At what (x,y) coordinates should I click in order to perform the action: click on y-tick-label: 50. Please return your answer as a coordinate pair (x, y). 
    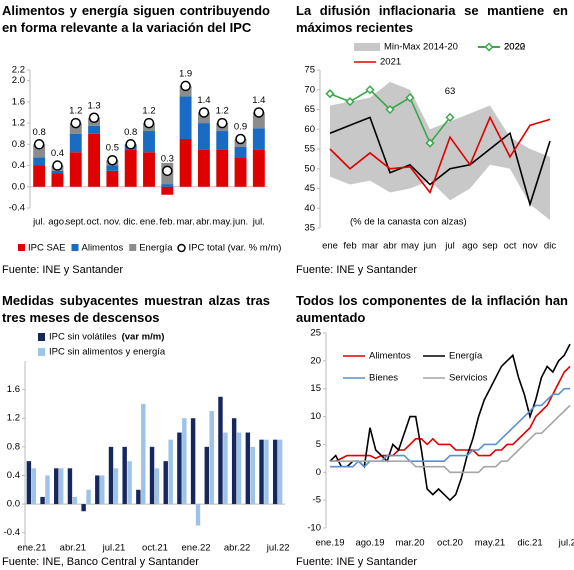
    Looking at the image, I should click on (309, 168).